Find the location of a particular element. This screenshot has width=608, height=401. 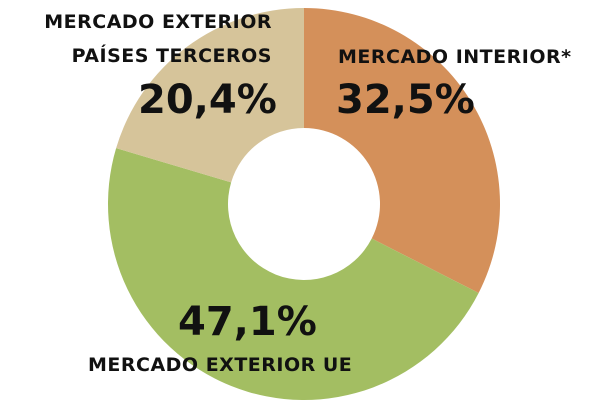

category-label: MERCADO INTERIOR* is located at coordinates (455, 57).